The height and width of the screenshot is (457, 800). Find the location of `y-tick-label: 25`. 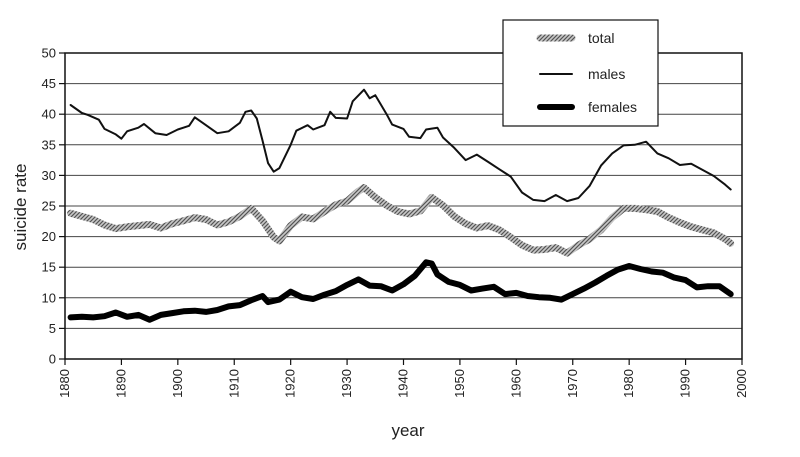

y-tick-label: 25 is located at coordinates (49, 206).